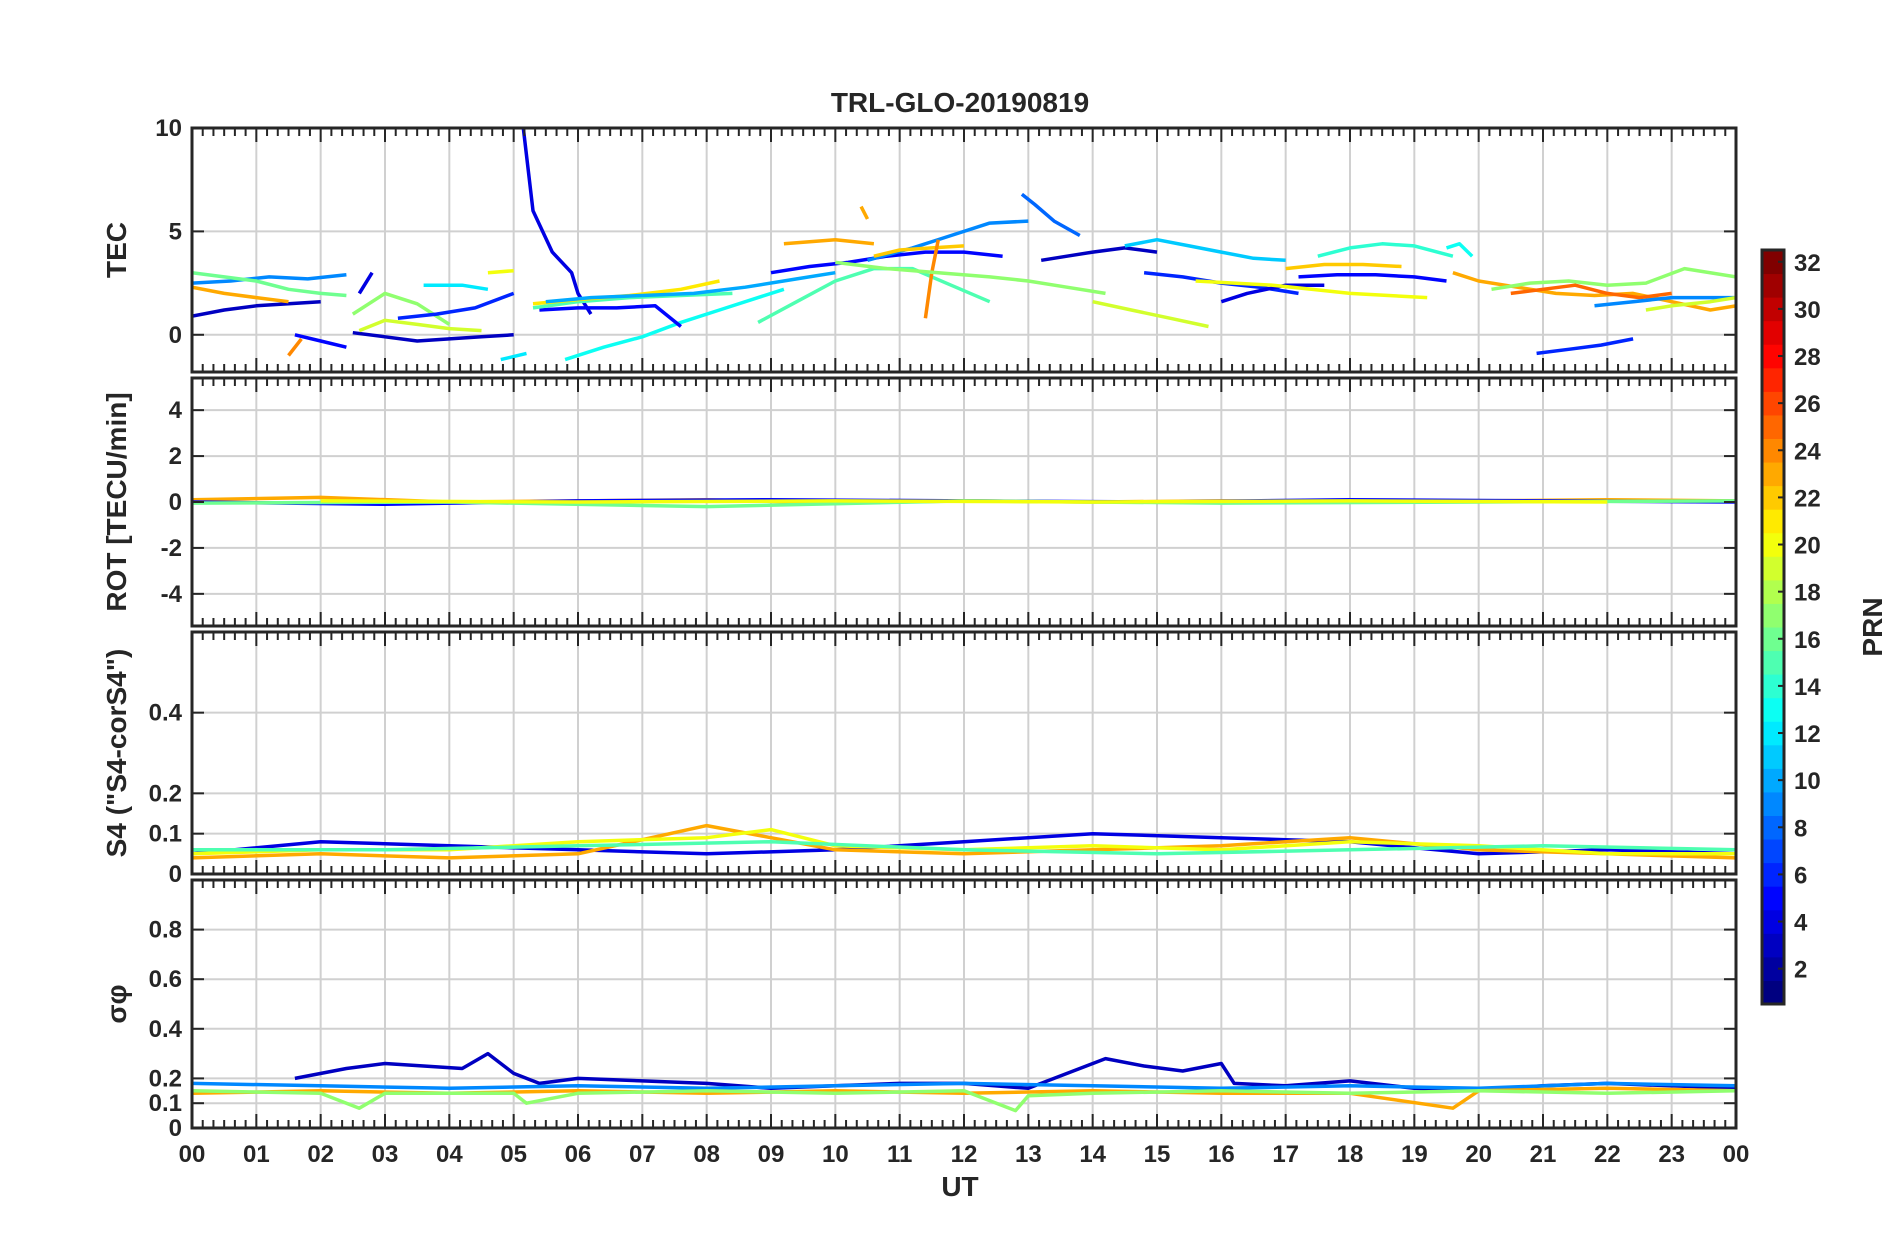 This screenshot has height=1236, width=1902. Describe the element at coordinates (1807, 640) in the screenshot. I see `colorbar-tick-label: 16` at that location.